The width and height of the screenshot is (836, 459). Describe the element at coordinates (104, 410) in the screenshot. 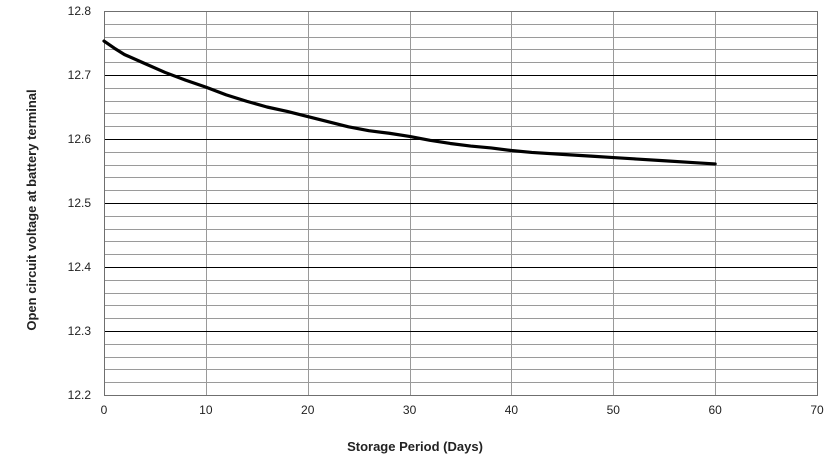

I see `x-tick-label: 0` at that location.